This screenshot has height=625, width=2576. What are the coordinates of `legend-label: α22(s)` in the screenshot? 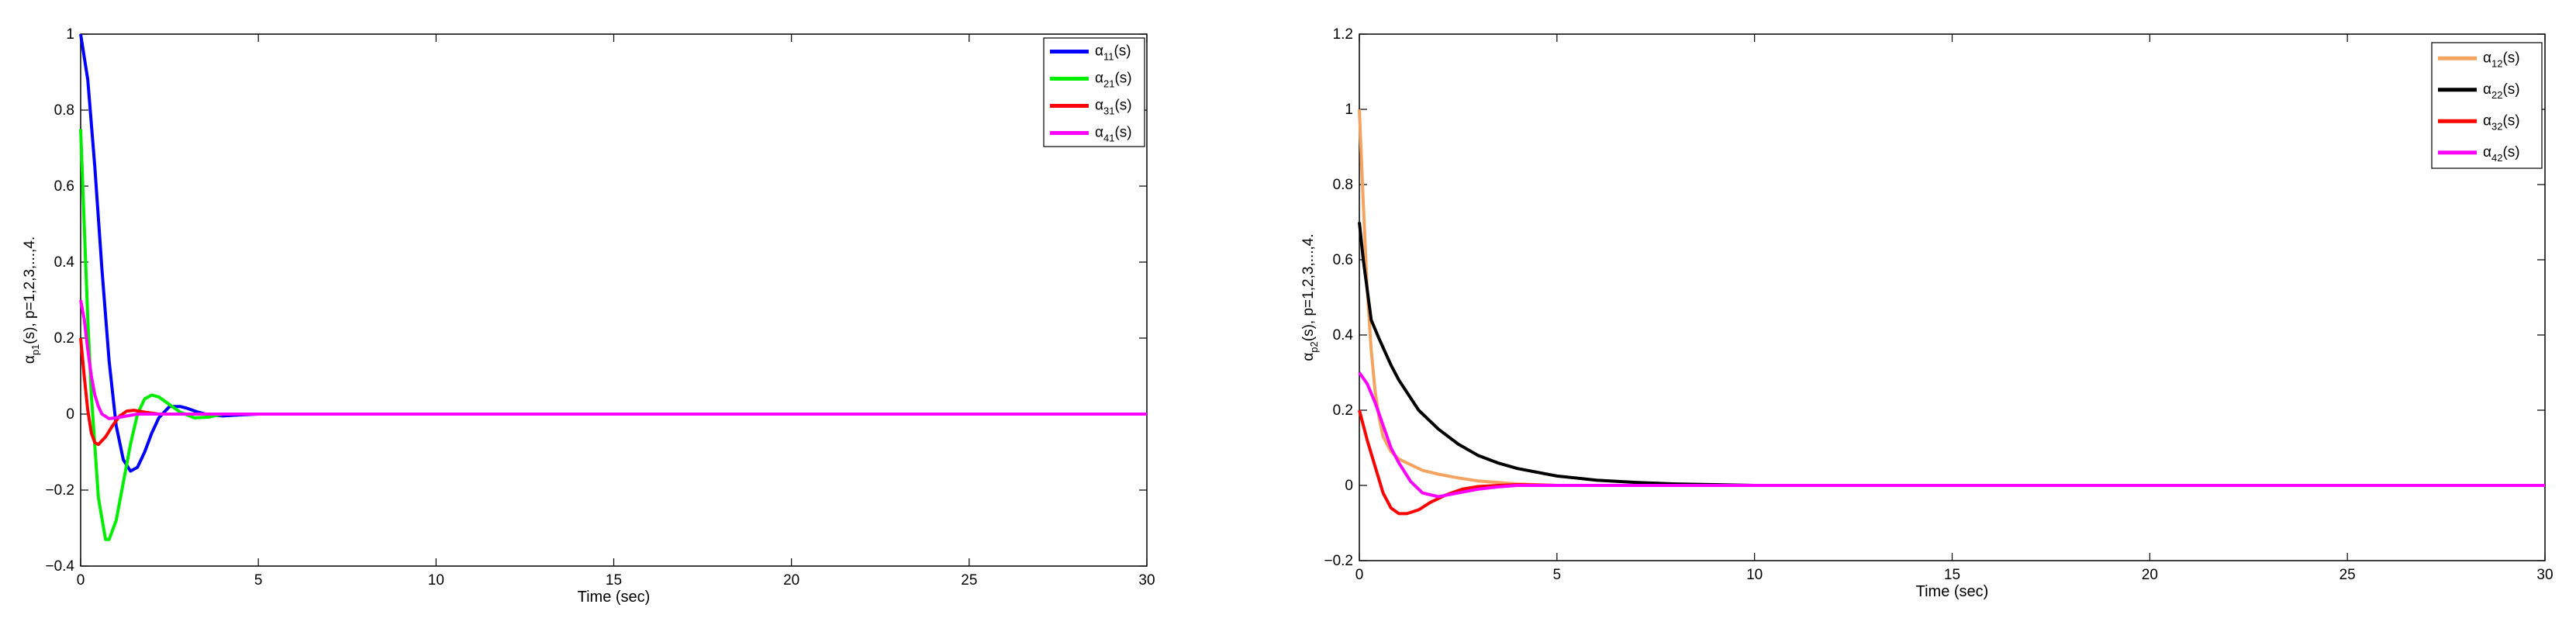 It's located at (2501, 91).